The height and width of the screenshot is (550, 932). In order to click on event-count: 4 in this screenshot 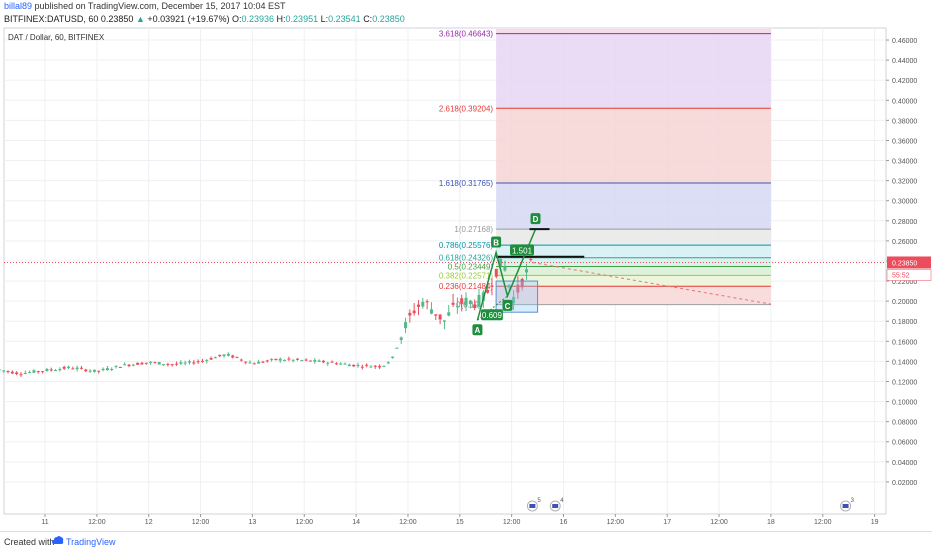, I will do `click(562, 501)`.